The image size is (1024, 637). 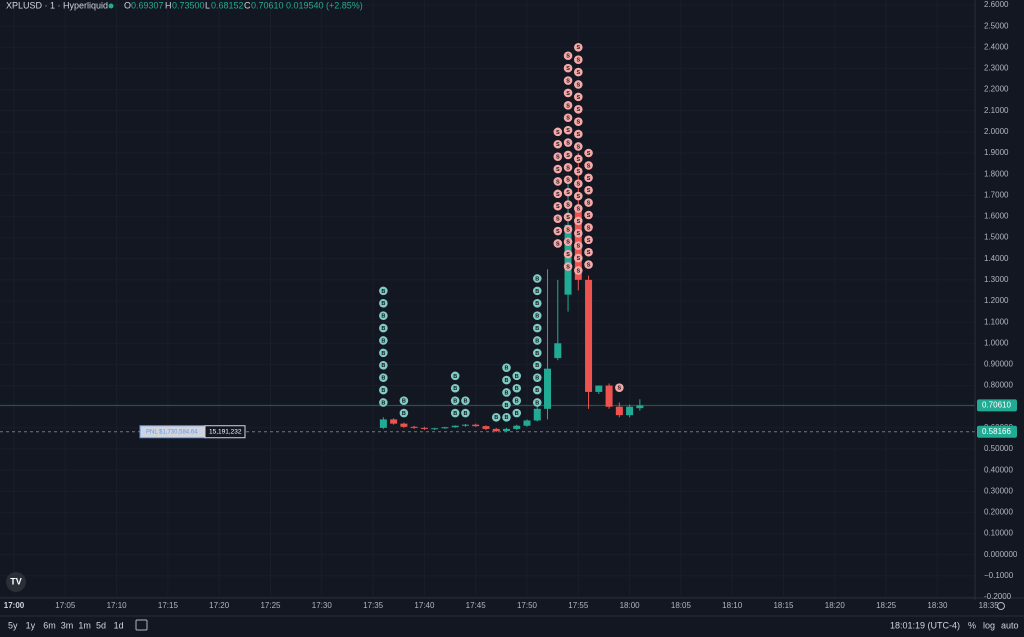 I want to click on range-button: 6m, so click(x=49, y=625).